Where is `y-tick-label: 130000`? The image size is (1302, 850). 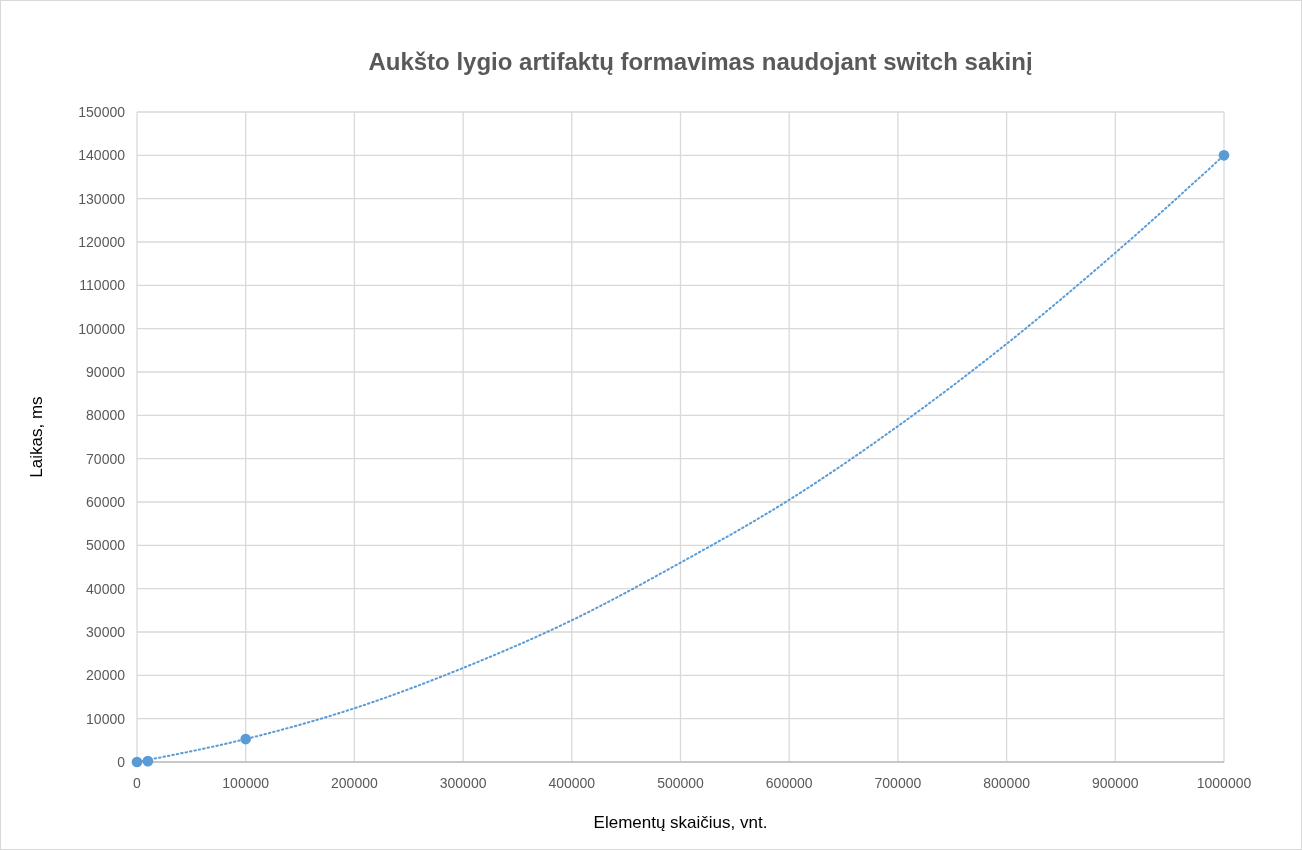 y-tick-label: 130000 is located at coordinates (102, 198).